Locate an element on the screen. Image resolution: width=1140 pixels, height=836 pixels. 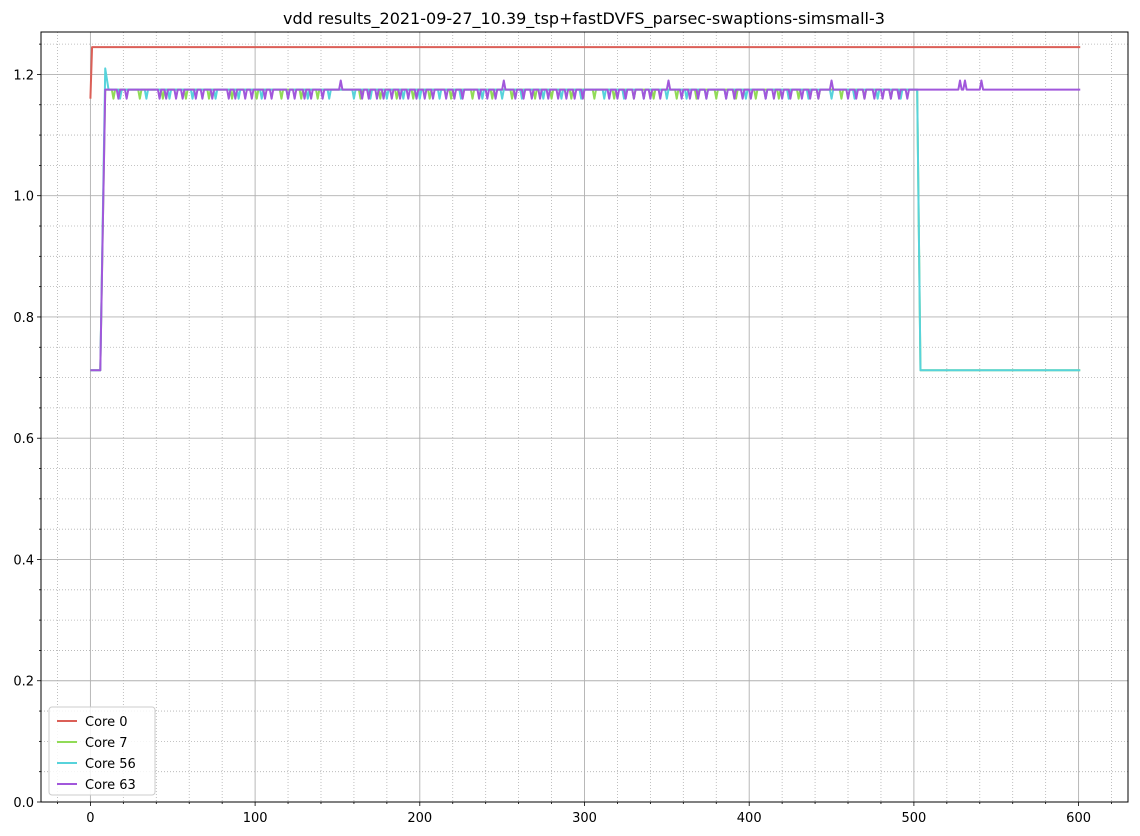
y-axis: 0.0 0.2 0.4 0.6 0.8 1.0 1.2 is located at coordinates (27, 427).